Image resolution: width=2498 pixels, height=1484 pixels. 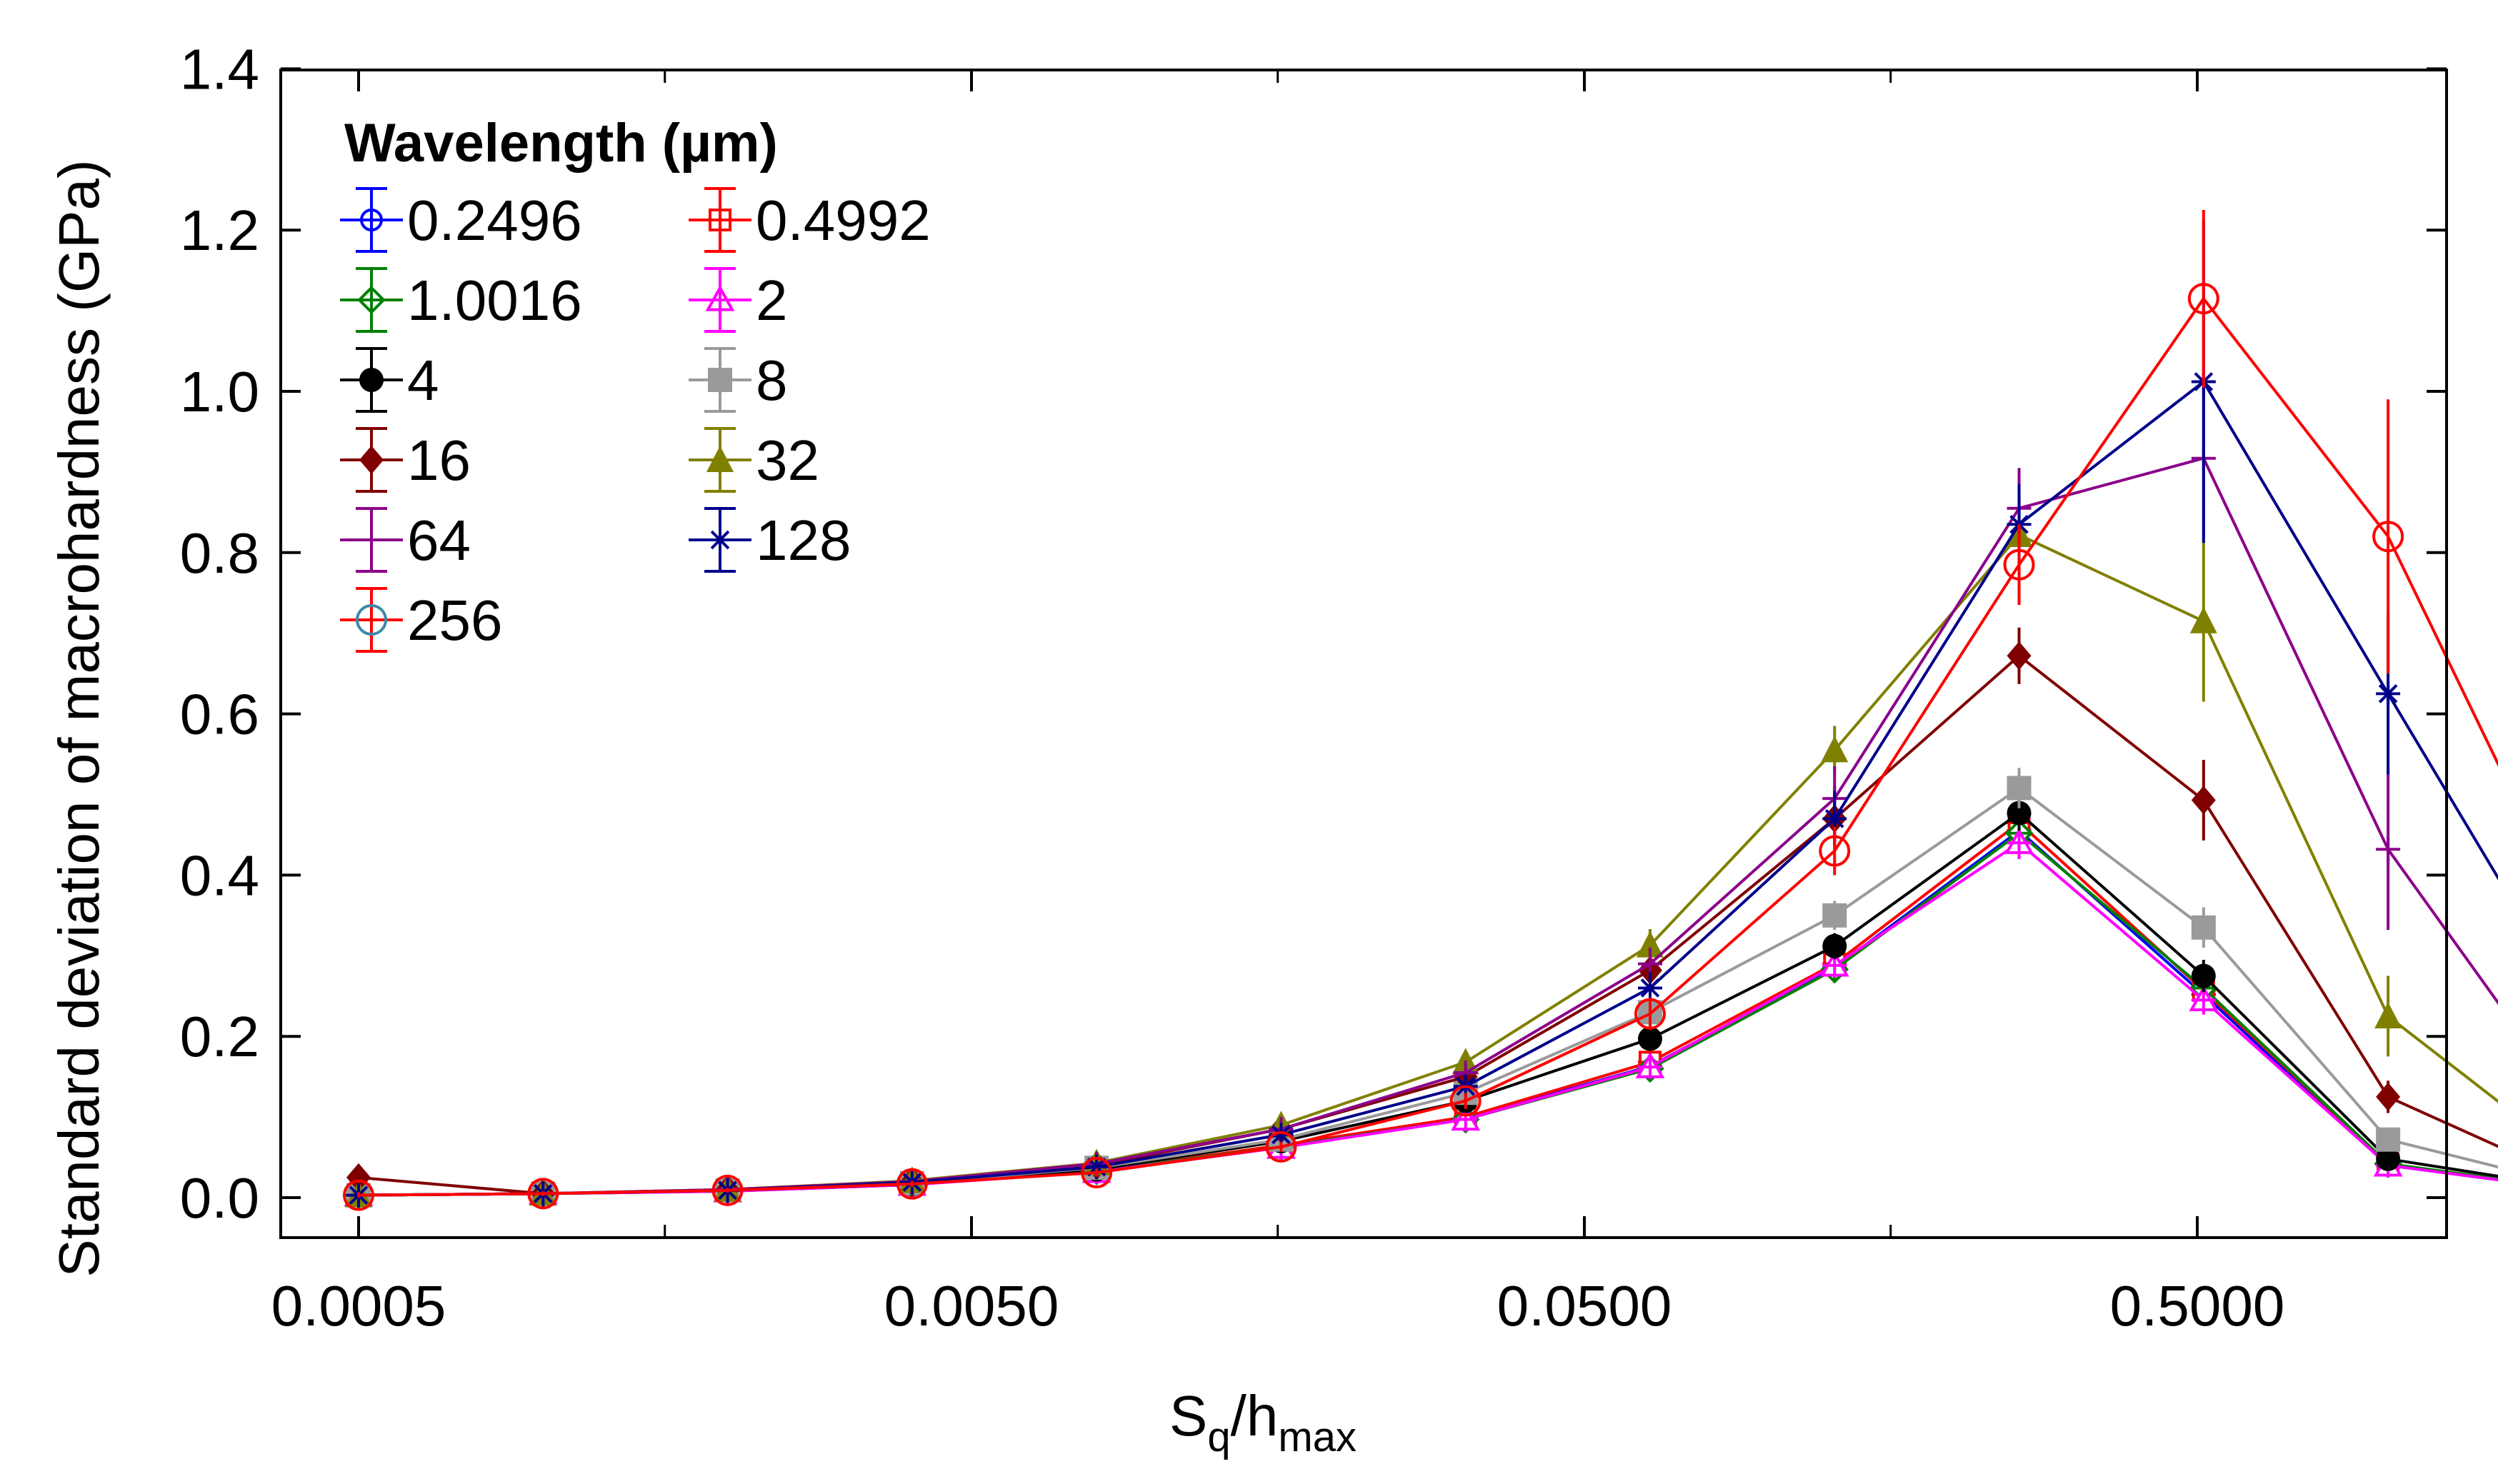 What do you see at coordinates (561, 143) in the screenshot?
I see `legend-title: Wavelength (µm)` at bounding box center [561, 143].